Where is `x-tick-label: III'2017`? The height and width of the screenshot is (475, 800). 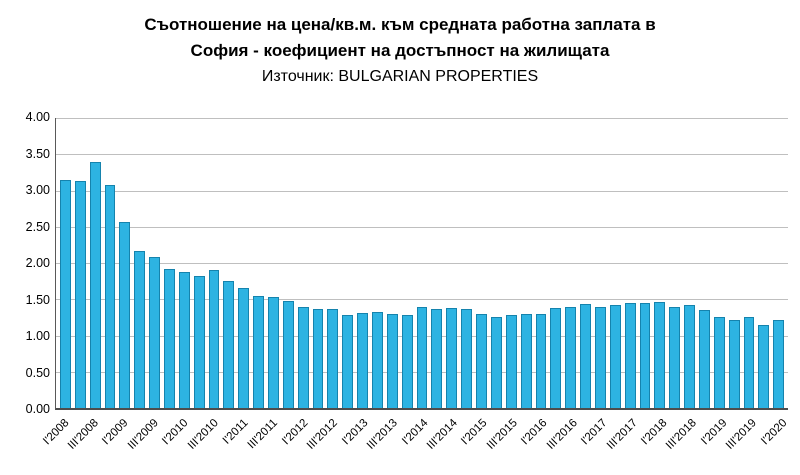
x-tick-label: III'2017 is located at coordinates (622, 434).